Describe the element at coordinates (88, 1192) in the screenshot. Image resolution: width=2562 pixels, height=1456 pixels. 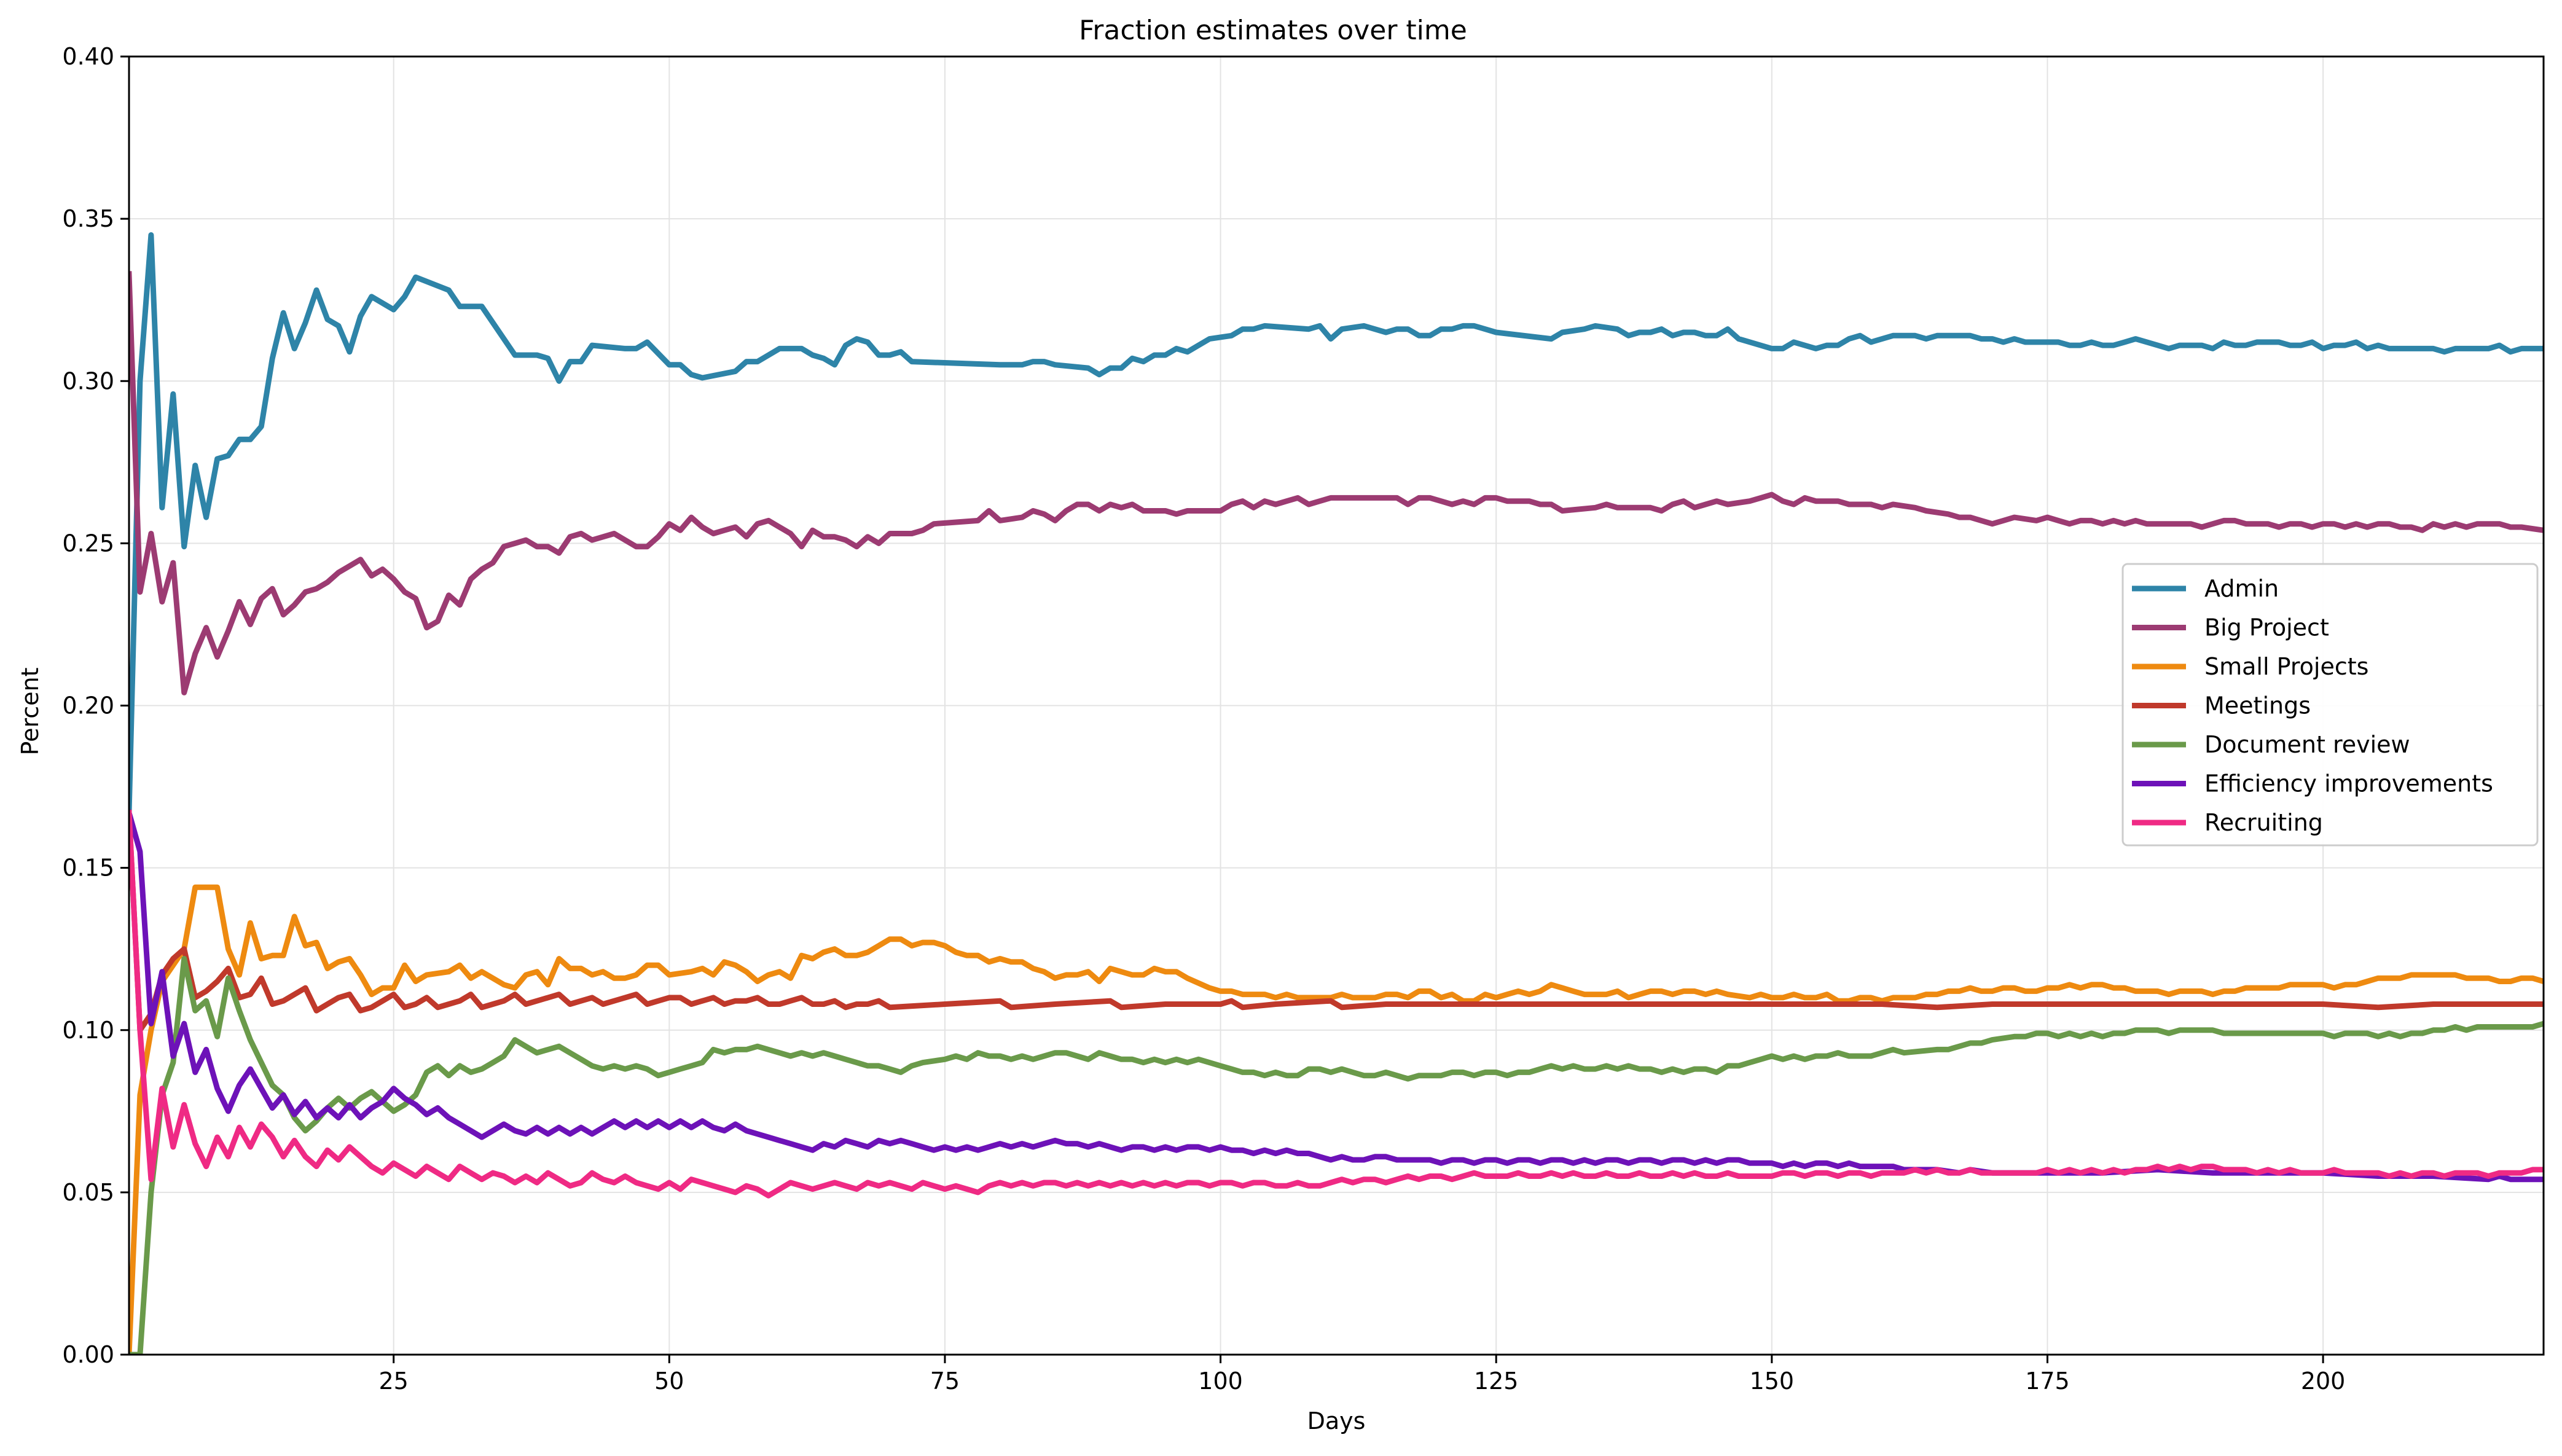
I see `y-tick-label: 0.05` at that location.